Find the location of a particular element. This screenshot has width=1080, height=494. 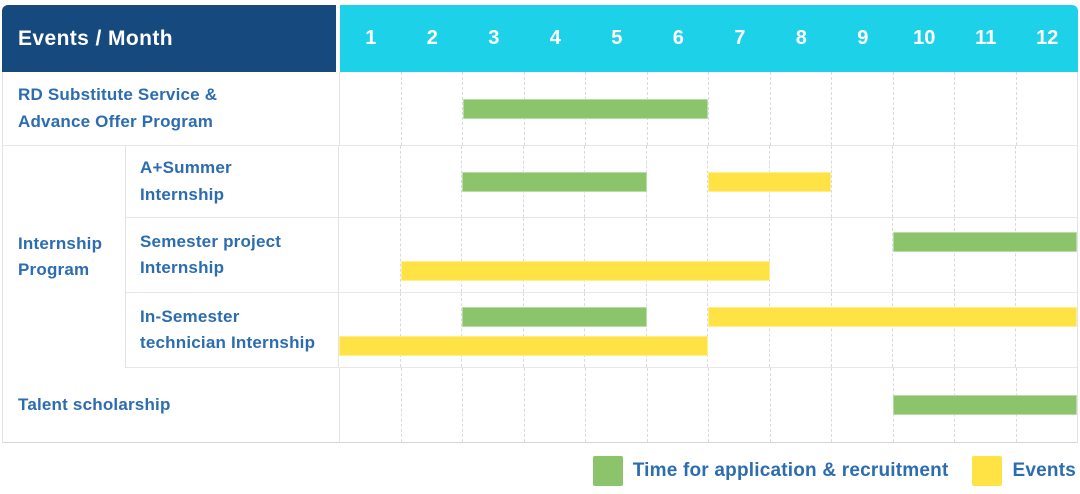

table-header-row: Events / Month 1 2 3 4 5 6 7 8 9 10 11 12 is located at coordinates (540, 38).